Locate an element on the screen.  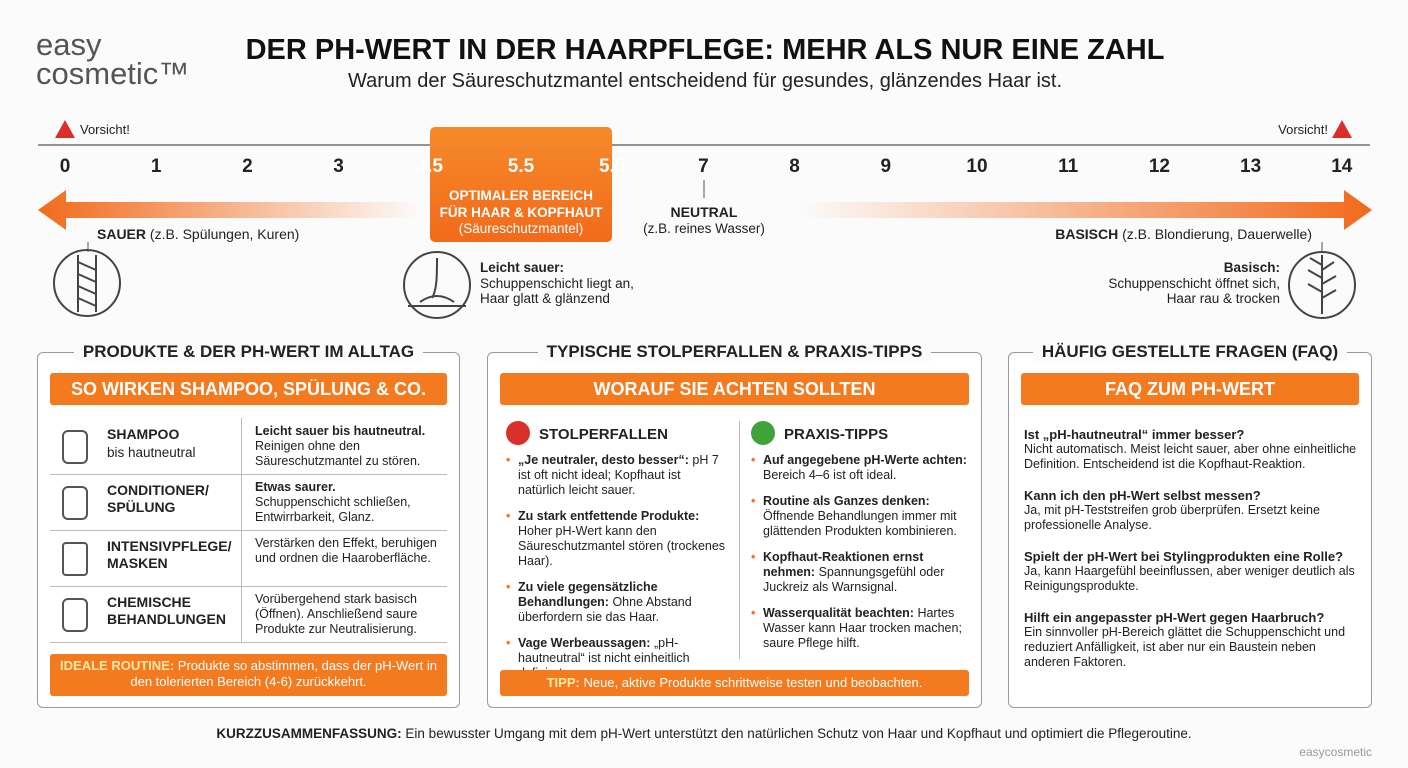
effect-text: Haar glatt & glänzend is located at coordinates (545, 298).